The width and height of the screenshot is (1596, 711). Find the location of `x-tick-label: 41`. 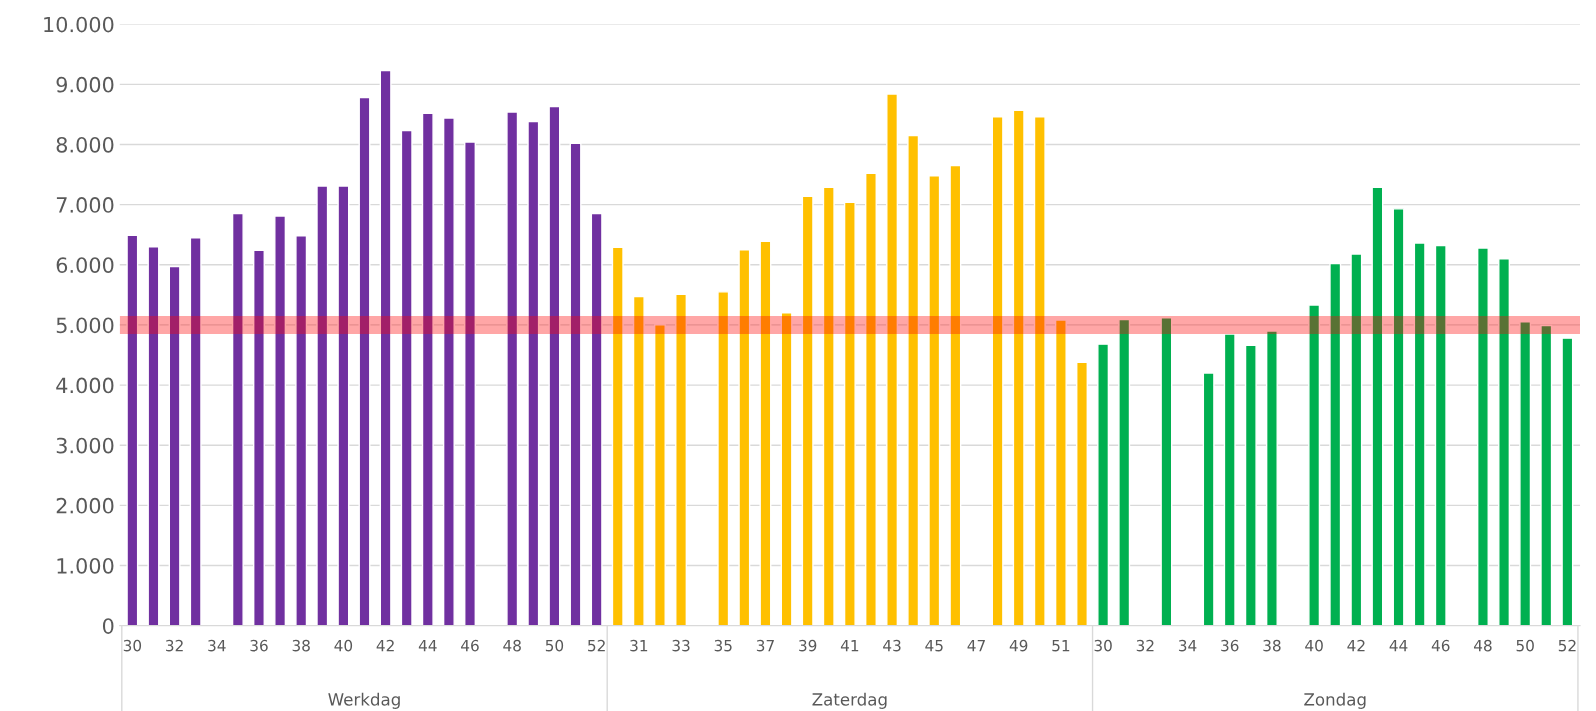

x-tick-label: 41 is located at coordinates (849, 646).